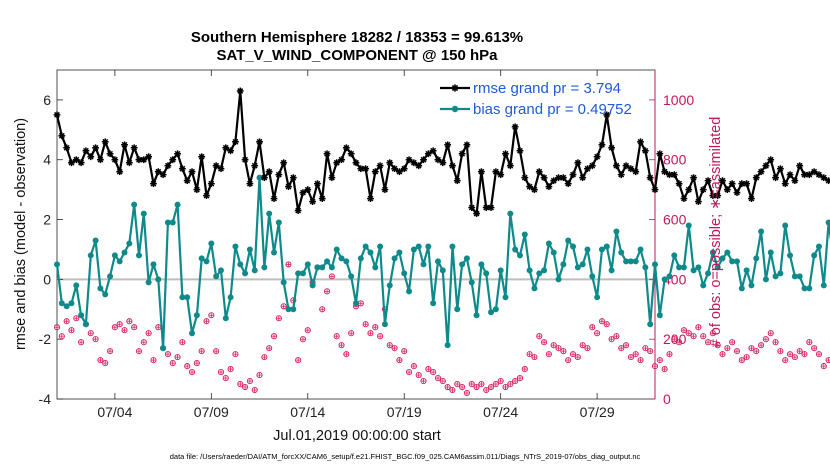 The height and width of the screenshot is (470, 830). What do you see at coordinates (47, 220) in the screenshot?
I see `y-tick-label: 2` at bounding box center [47, 220].